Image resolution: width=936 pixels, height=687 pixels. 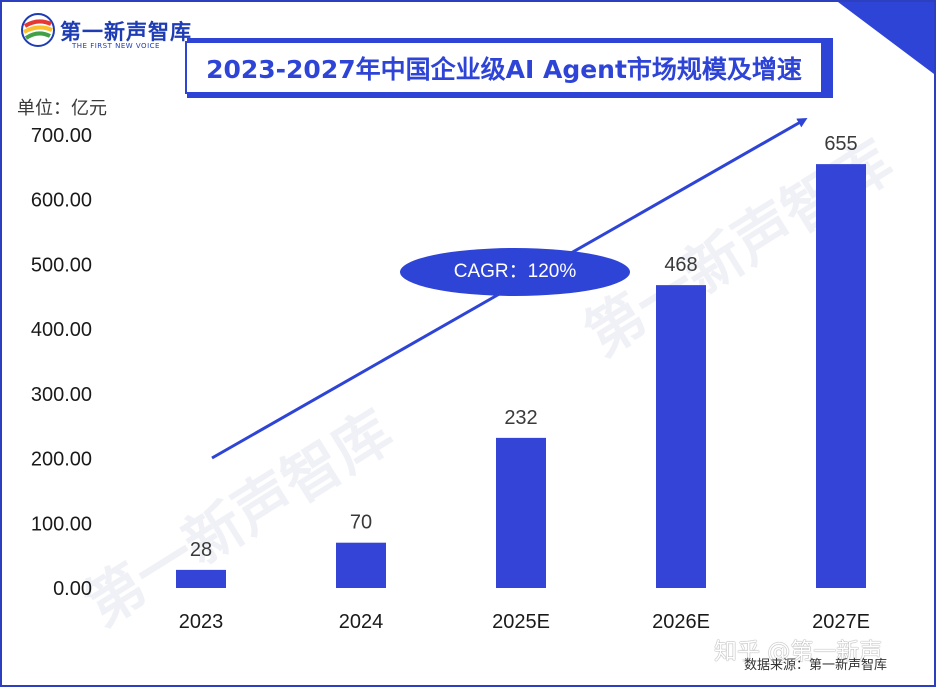 What do you see at coordinates (841, 622) in the screenshot?
I see `x-tick-label: 2027E` at bounding box center [841, 622].